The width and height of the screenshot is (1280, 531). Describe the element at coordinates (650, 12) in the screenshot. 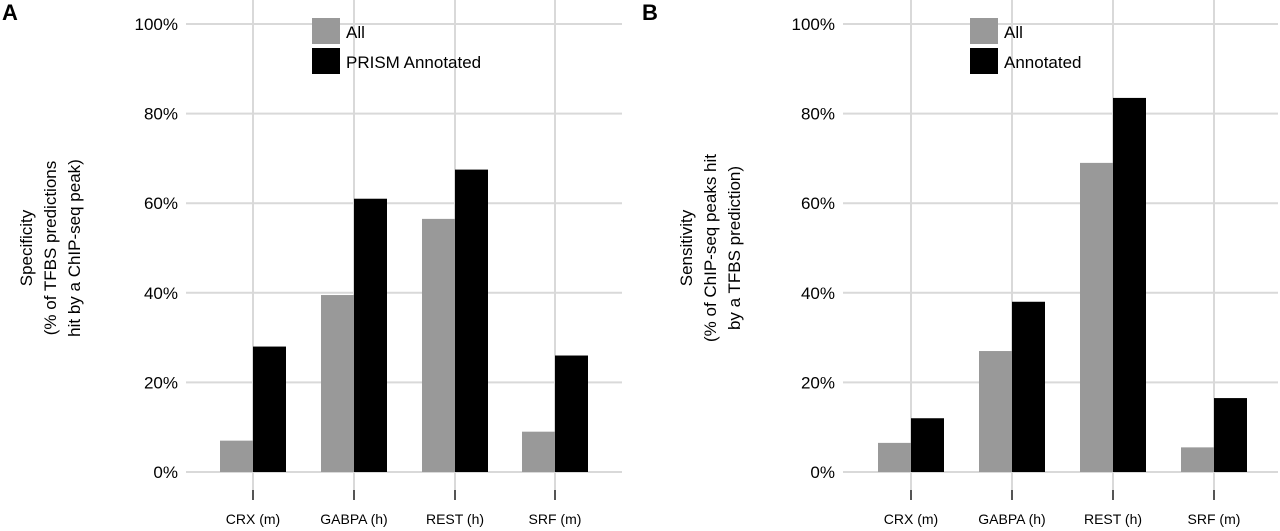

I see `panel-letter: B` at that location.